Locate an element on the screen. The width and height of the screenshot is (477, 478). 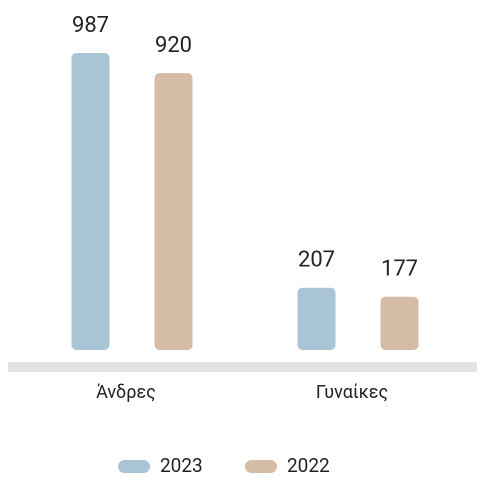
legend-label: 2023 is located at coordinates (181, 465).